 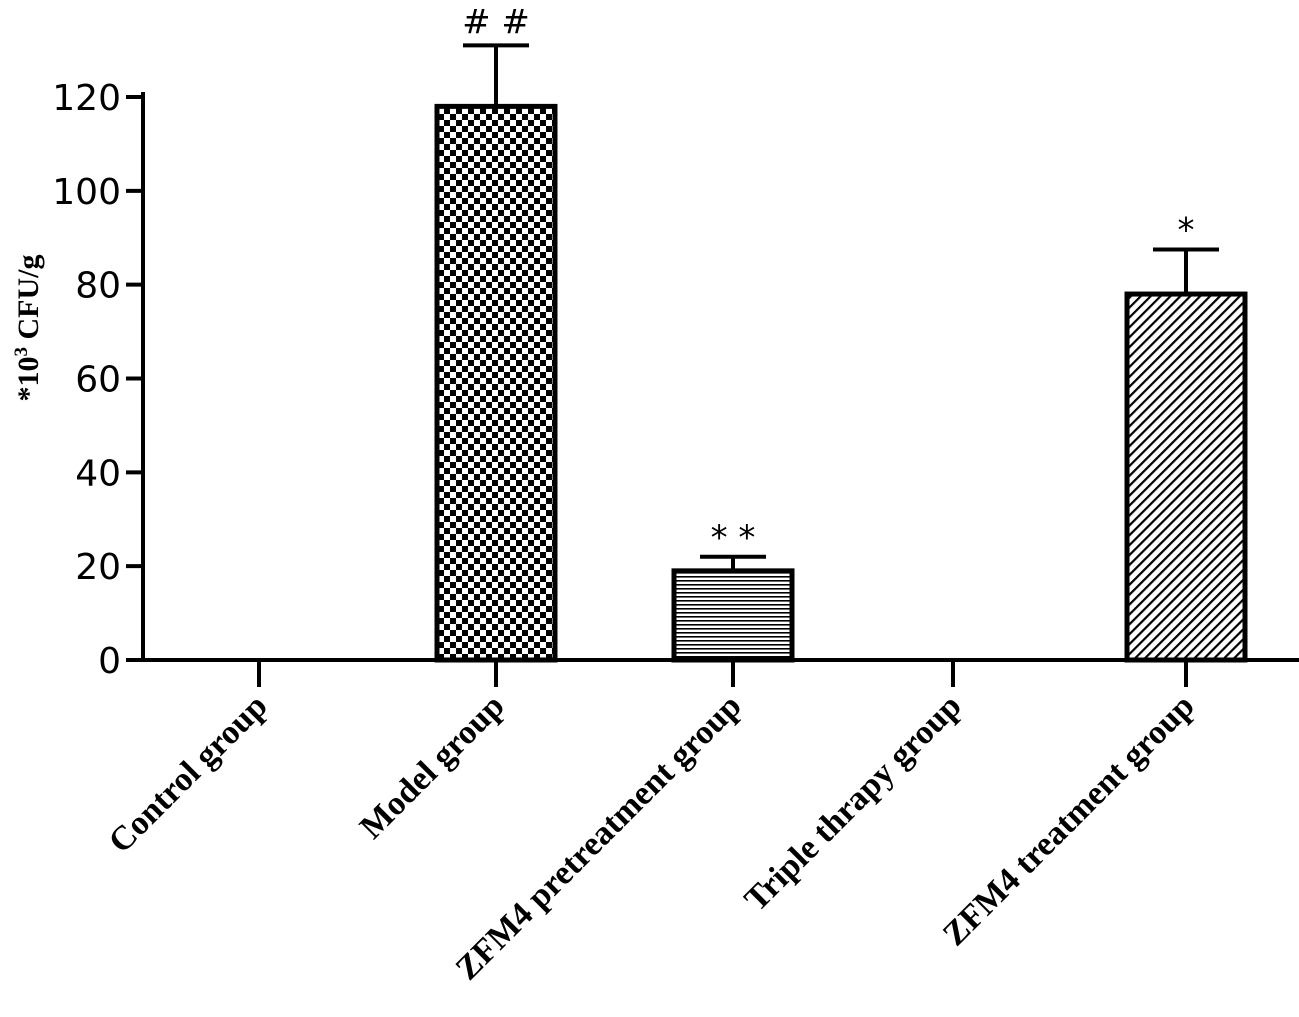 I want to click on y-axis-label-superscript: 3, so click(x=21, y=352).